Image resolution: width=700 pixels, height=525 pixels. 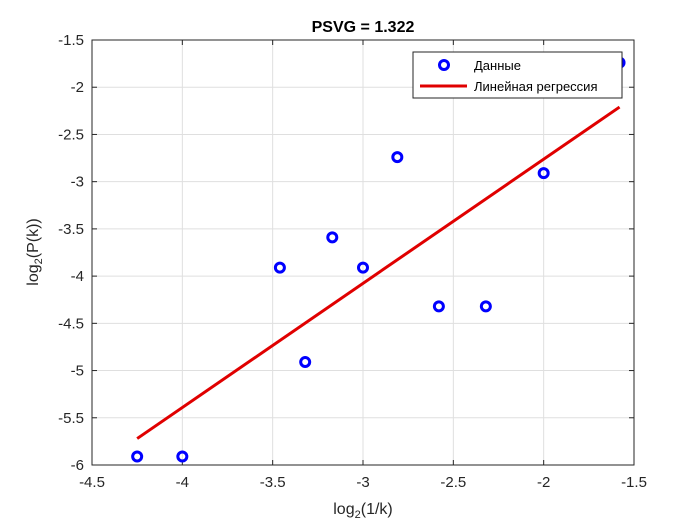 I want to click on x-tick-label: -2.5, so click(x=453, y=482).